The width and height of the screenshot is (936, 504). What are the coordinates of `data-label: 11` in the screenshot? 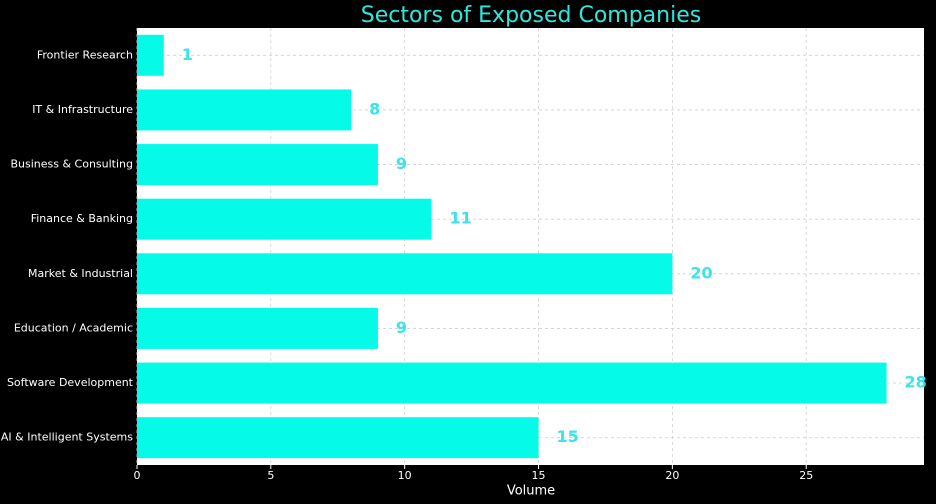 It's located at (460, 218).